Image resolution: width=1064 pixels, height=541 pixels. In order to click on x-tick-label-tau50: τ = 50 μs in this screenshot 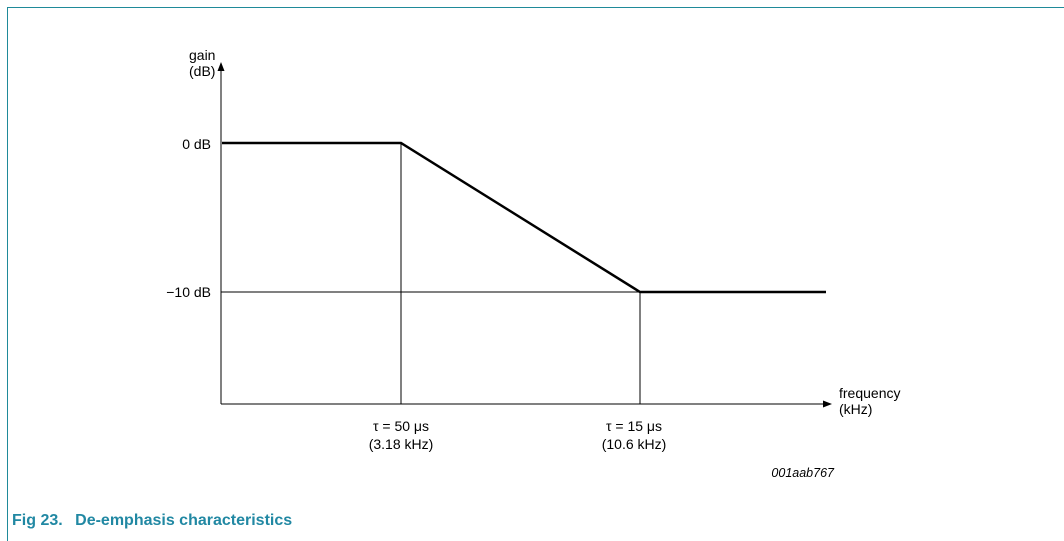, I will do `click(401, 426)`.